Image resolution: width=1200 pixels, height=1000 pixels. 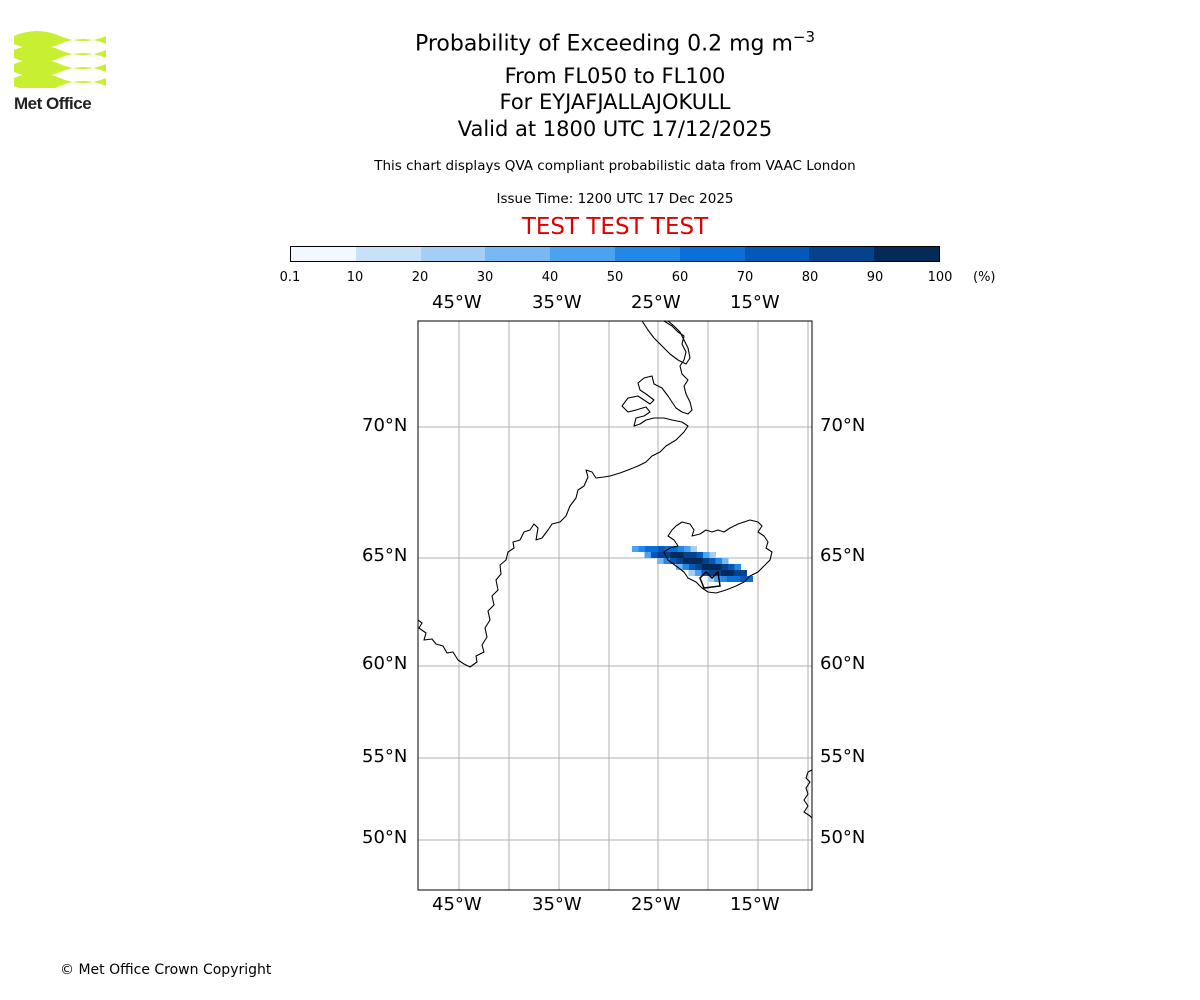 What do you see at coordinates (385, 837) in the screenshot?
I see `lat-label-left-50n: 50°N` at bounding box center [385, 837].